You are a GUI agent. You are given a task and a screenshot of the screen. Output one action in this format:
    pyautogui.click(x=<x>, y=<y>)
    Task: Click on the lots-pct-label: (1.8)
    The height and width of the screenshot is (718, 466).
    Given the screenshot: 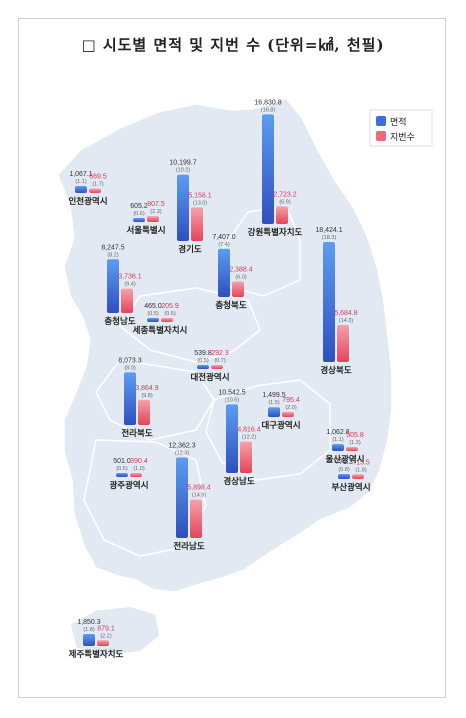 What is the action you would take?
    pyautogui.click(x=360, y=470)
    